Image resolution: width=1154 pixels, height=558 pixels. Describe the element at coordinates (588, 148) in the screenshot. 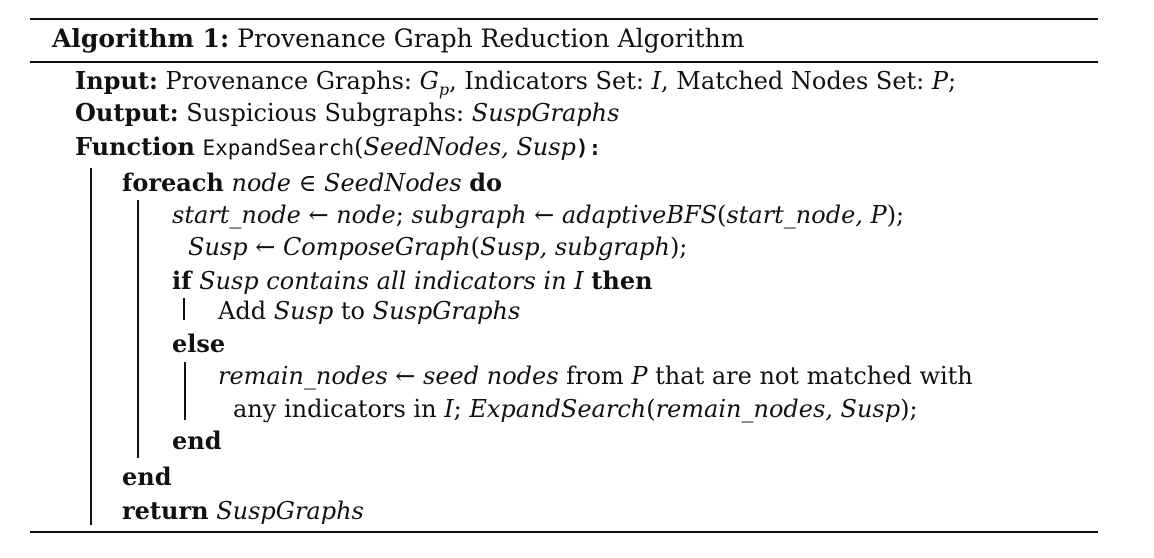

I see `function-close: ):` at that location.